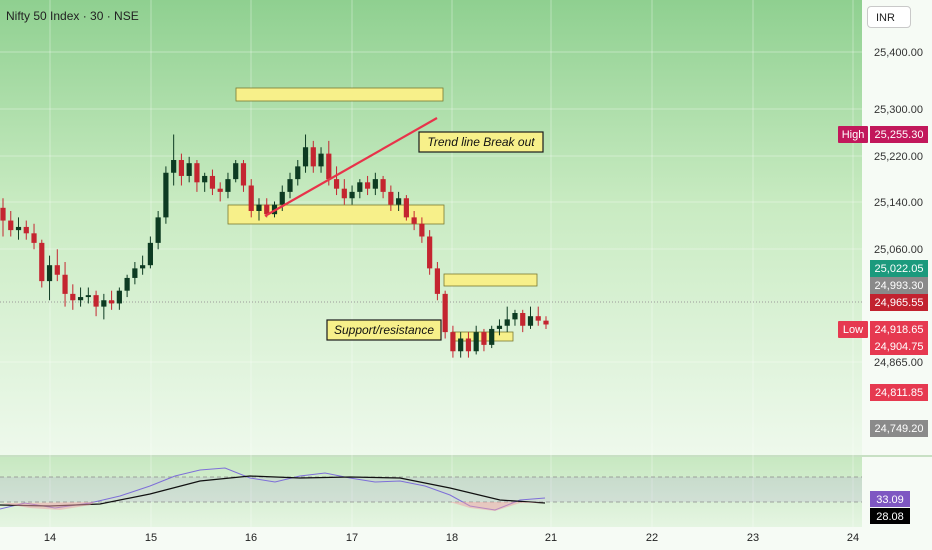  What do you see at coordinates (889, 17) in the screenshot?
I see `currency-selector: INR` at bounding box center [889, 17].